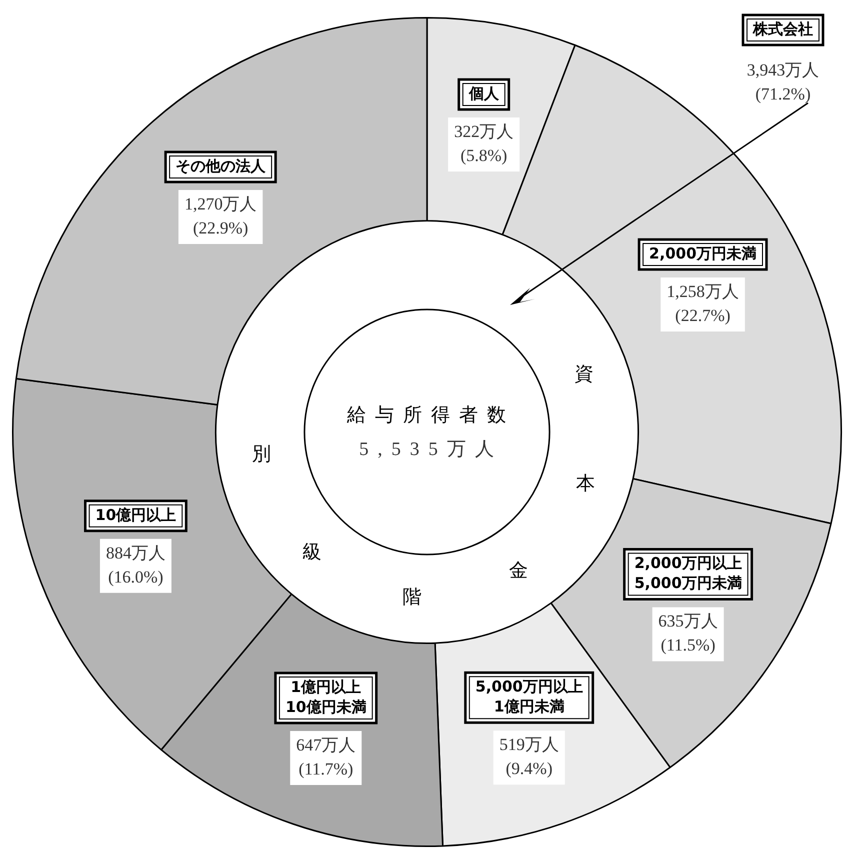 This screenshot has width=854, height=864. I want to click on slice-label: 10億円以上, so click(135, 515).